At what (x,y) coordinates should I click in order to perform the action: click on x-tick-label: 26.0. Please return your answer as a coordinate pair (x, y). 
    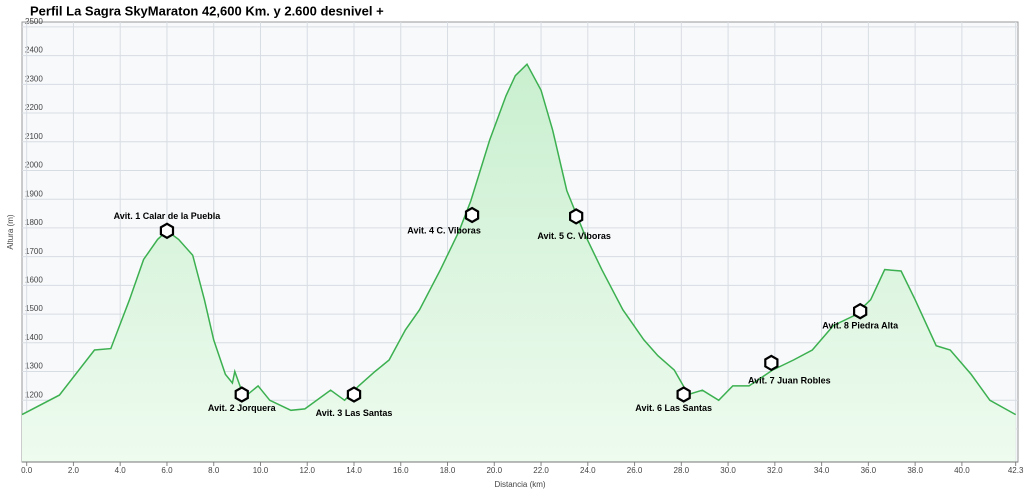
    Looking at the image, I should click on (635, 470).